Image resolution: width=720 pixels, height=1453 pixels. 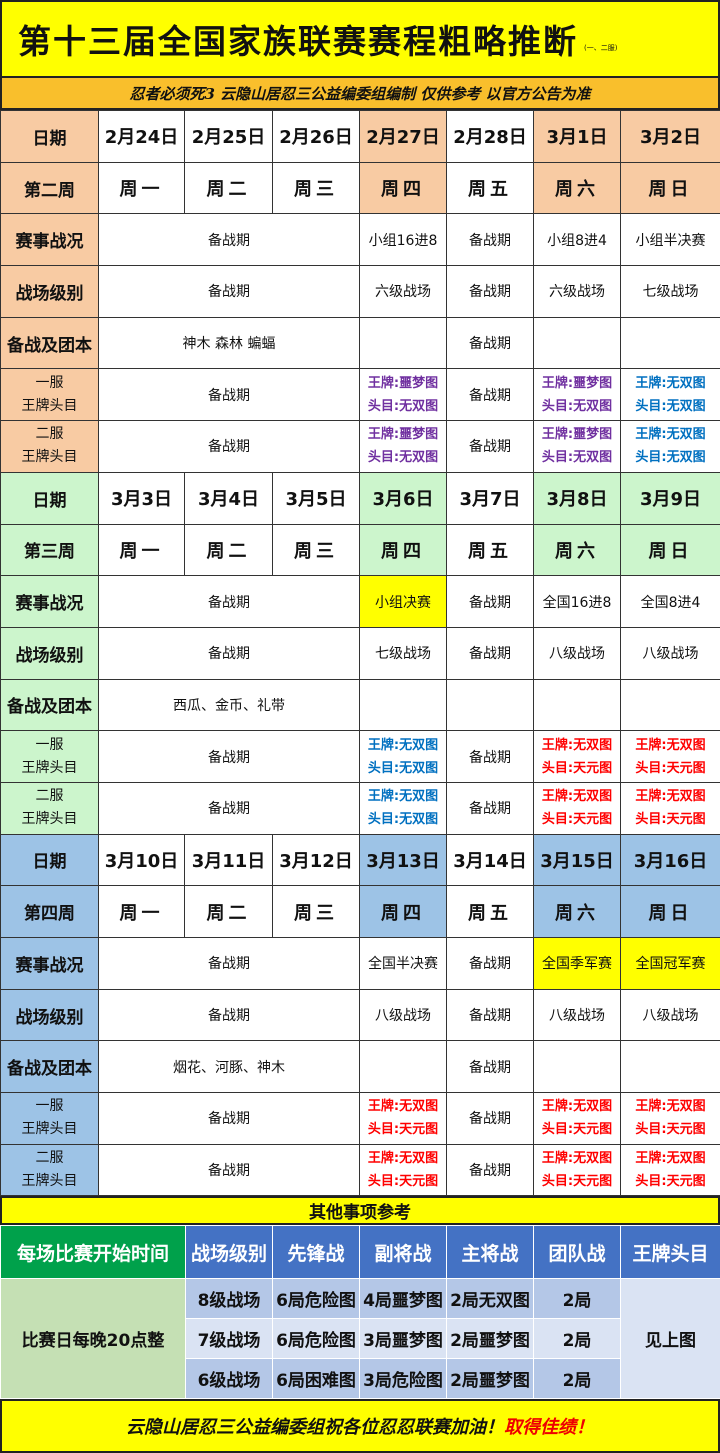 What do you see at coordinates (360, 1426) in the screenshot?
I see `footer-banner: 云隐山居忍三公益编委组祝各位忍忍联赛加油！ 取得佳绩！` at bounding box center [360, 1426].